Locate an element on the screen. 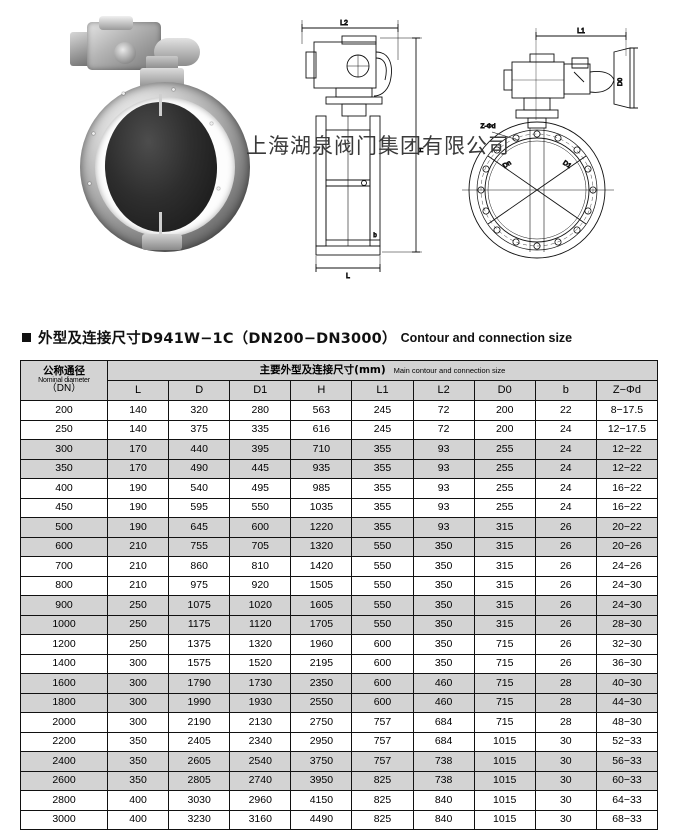 This screenshot has width=676, height=837. table-row: 450 190 595 550 1035 355 93 255 24 16−22 is located at coordinates (339, 507).